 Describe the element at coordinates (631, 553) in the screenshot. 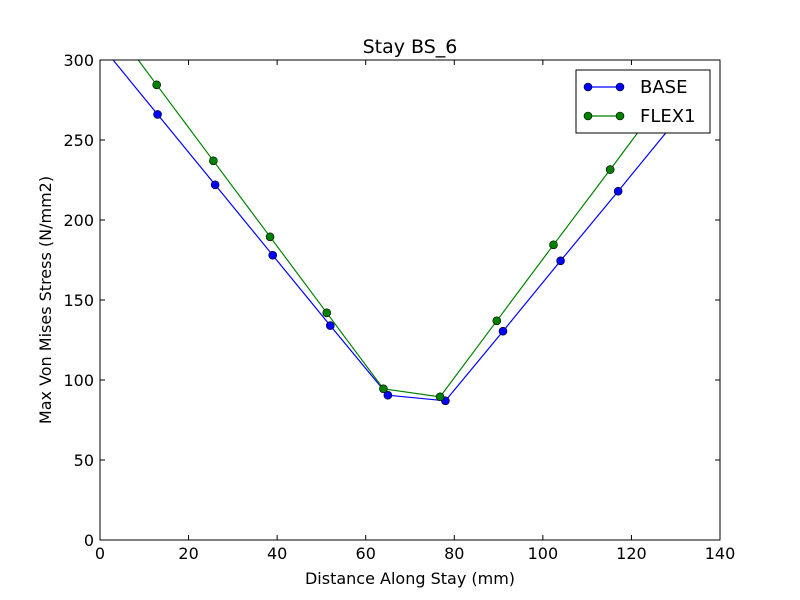

I see `x-tick-label: 120` at that location.